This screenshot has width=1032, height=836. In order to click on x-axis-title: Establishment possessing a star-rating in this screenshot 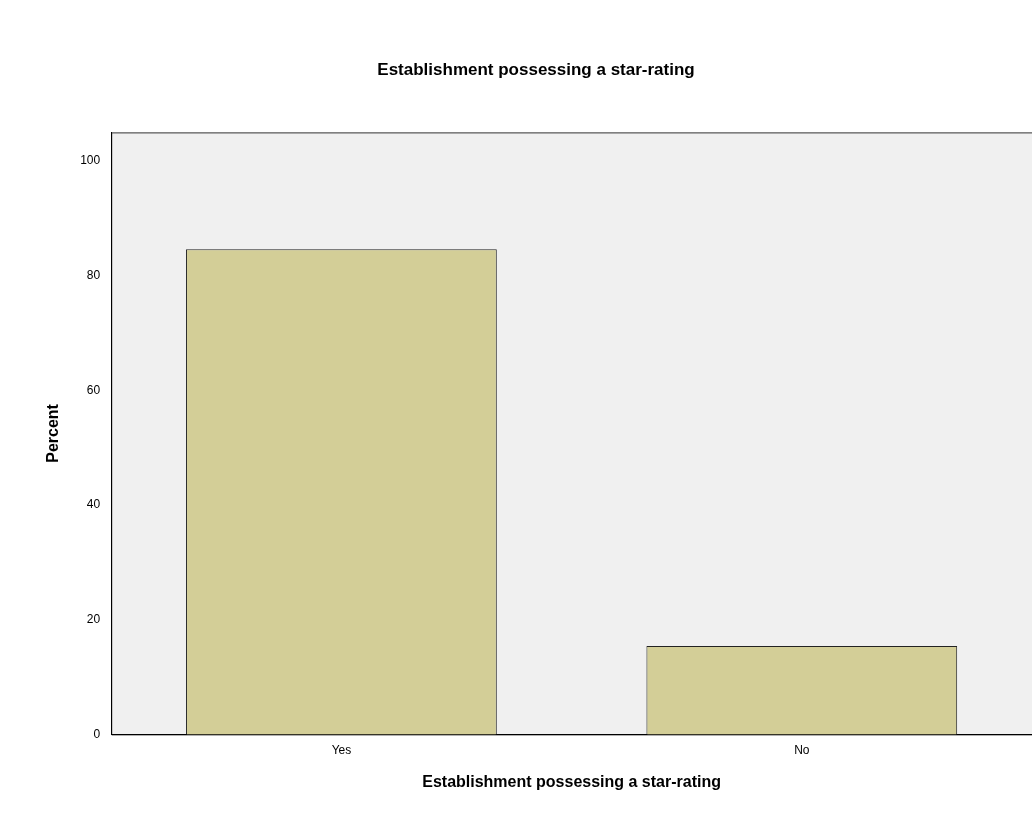, I will do `click(571, 781)`.